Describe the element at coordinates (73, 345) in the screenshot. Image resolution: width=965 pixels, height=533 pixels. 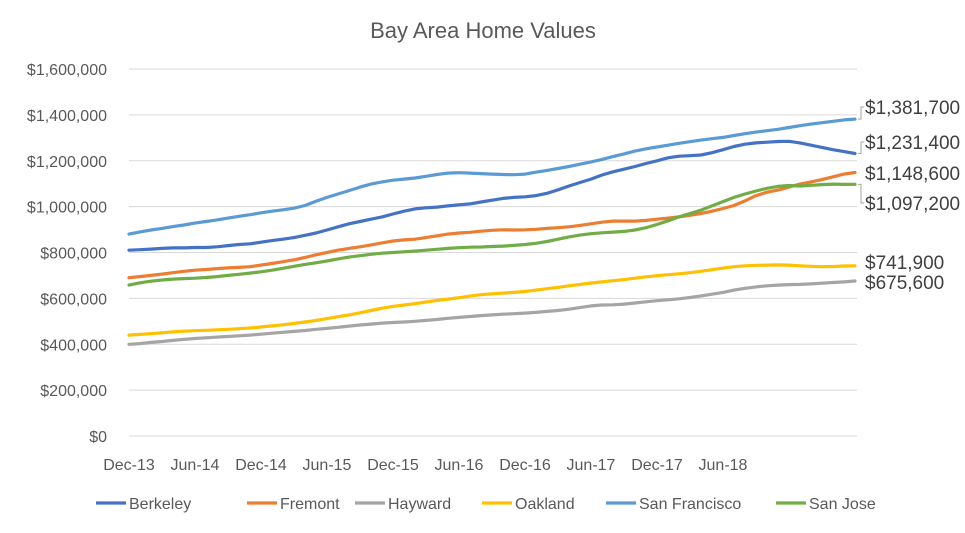
I see `y-tick-label: $400,000` at that location.